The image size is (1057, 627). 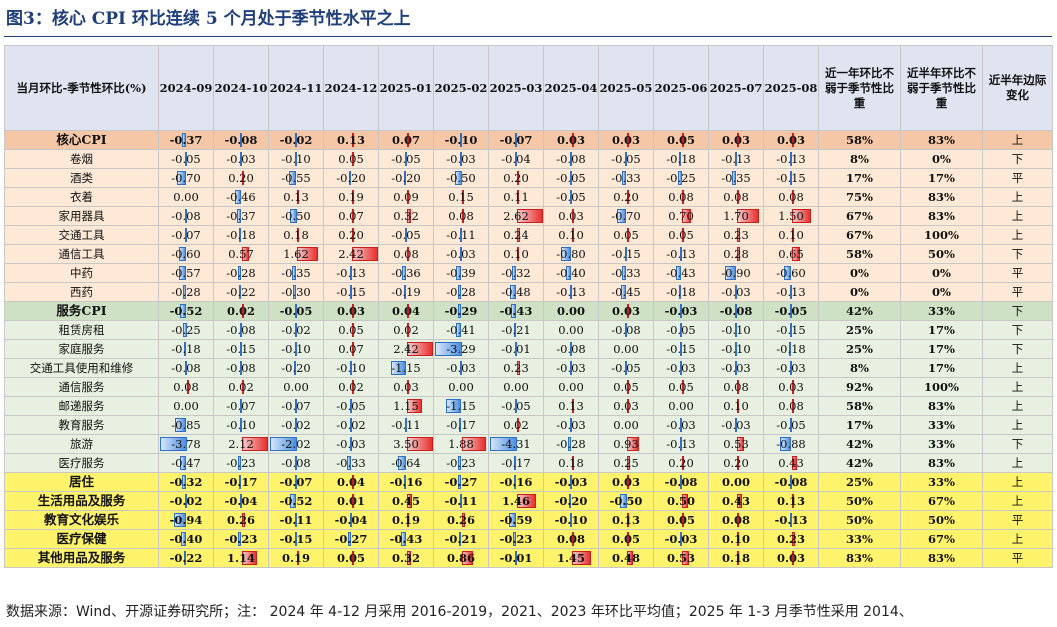 What do you see at coordinates (186, 558) in the screenshot?
I see `value-text: -0.22` at bounding box center [186, 558].